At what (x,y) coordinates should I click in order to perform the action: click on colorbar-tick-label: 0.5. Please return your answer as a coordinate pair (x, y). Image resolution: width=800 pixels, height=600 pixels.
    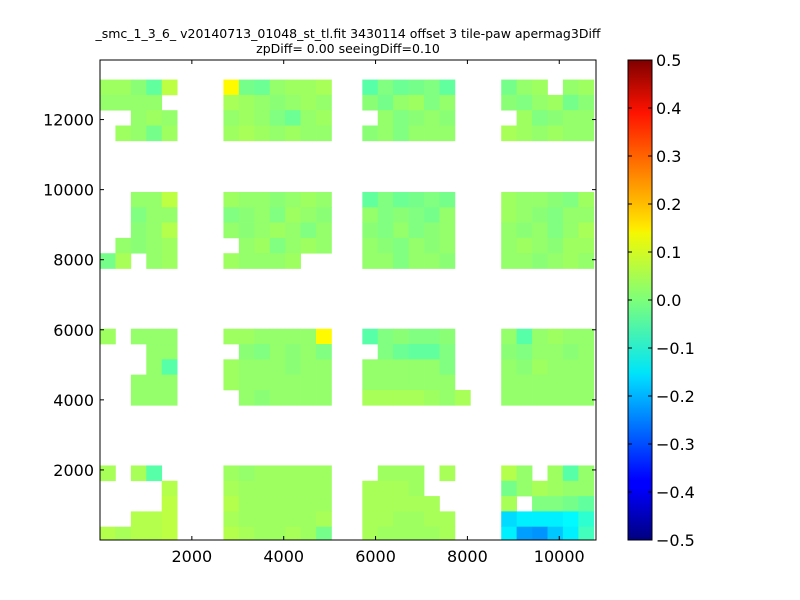
    Looking at the image, I should click on (668, 60).